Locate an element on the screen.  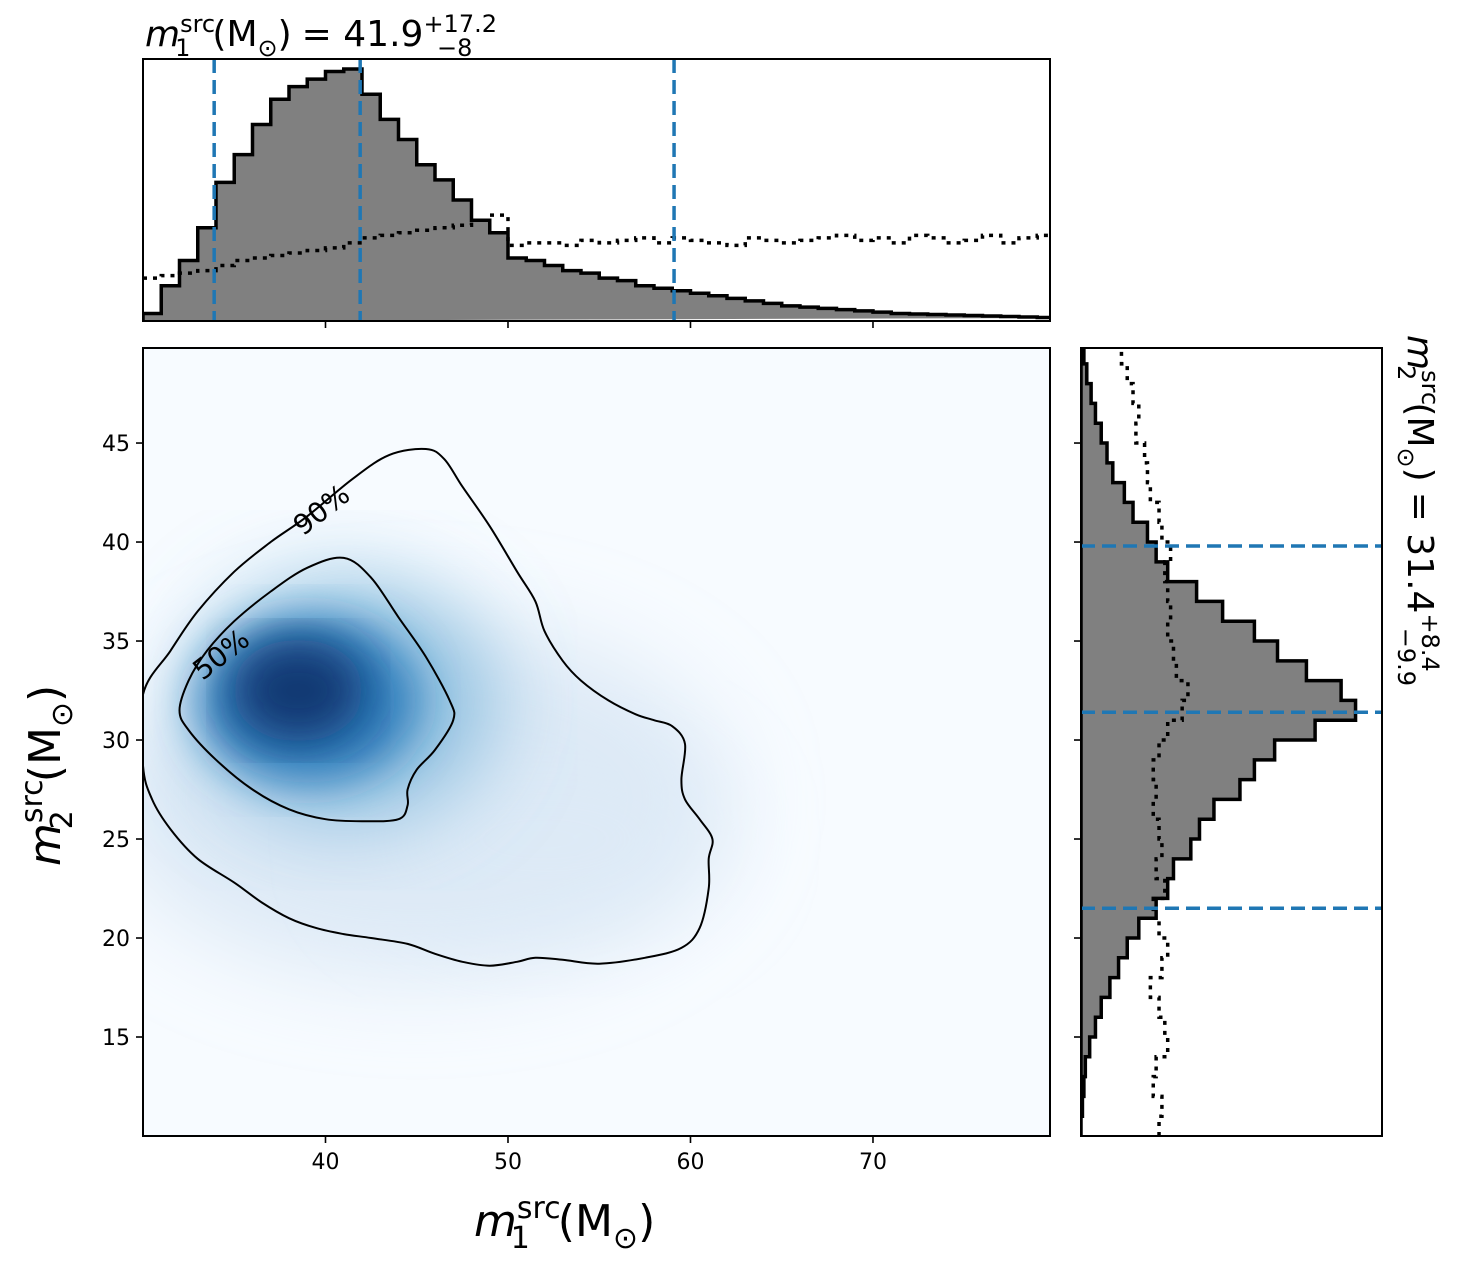
m2-marginal-frame is located at coordinates (1231, 742).